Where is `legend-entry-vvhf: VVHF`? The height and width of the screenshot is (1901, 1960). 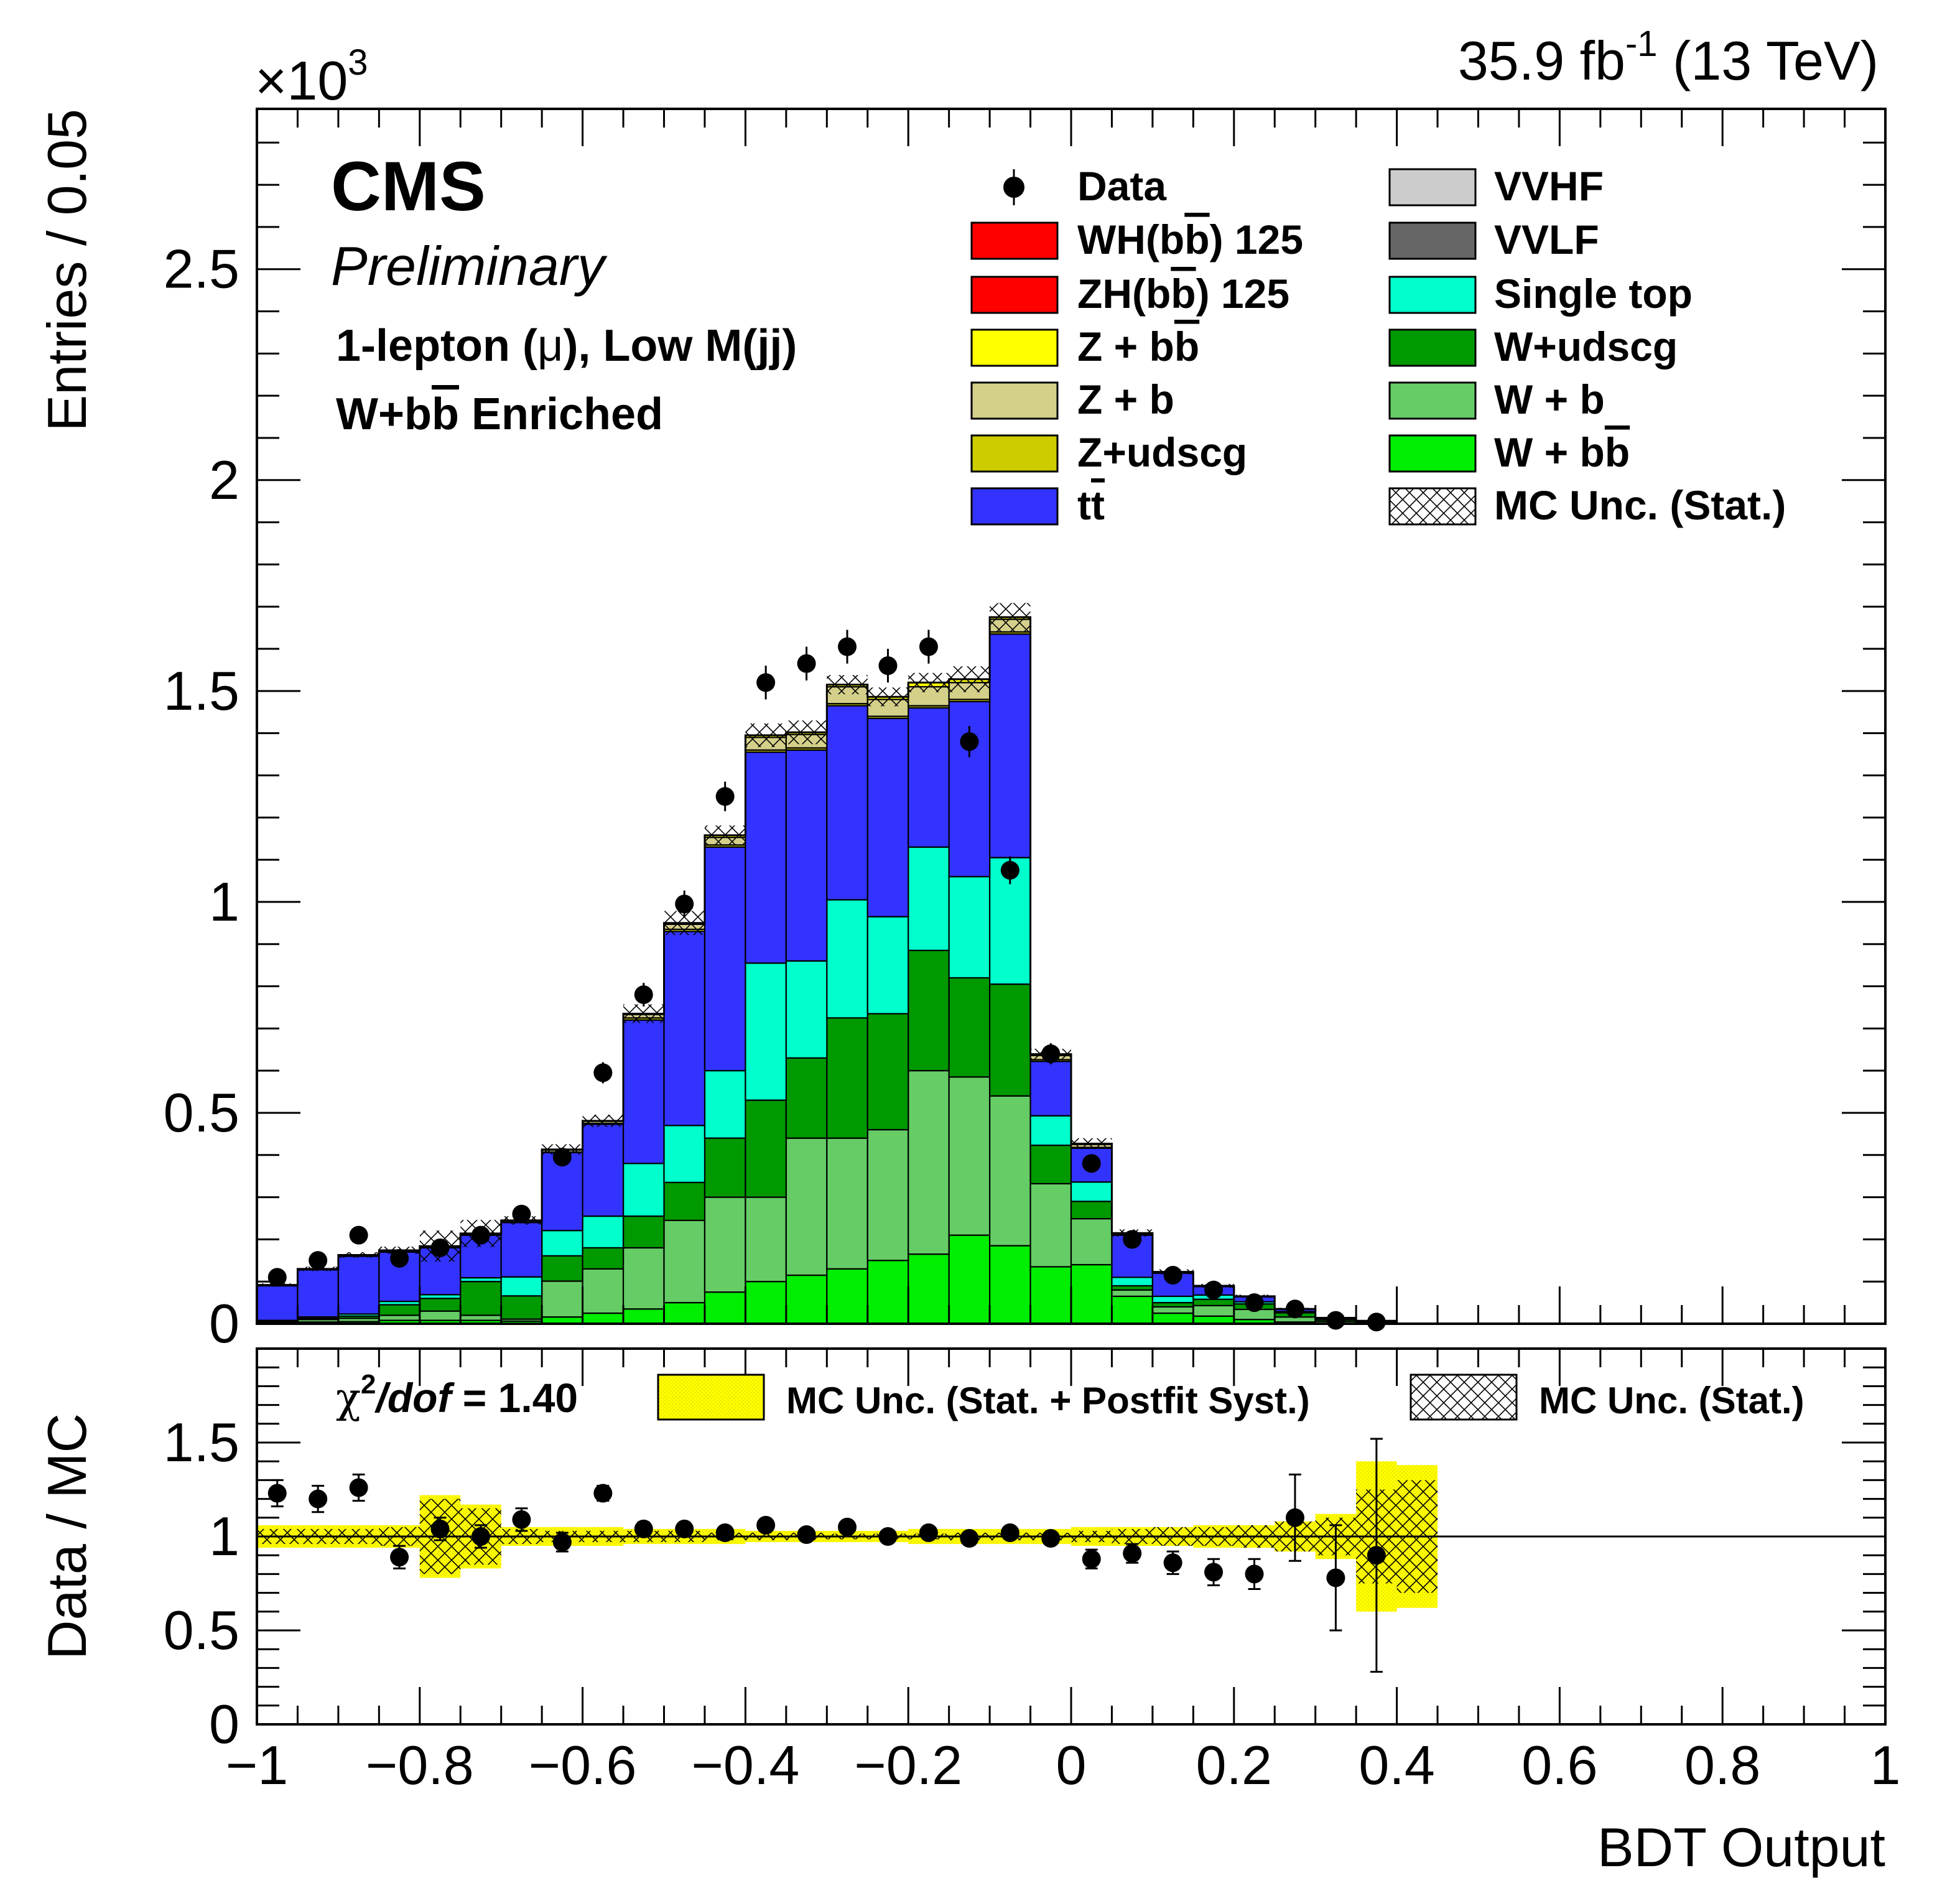 legend-entry-vvhf: VVHF is located at coordinates (1496, 186).